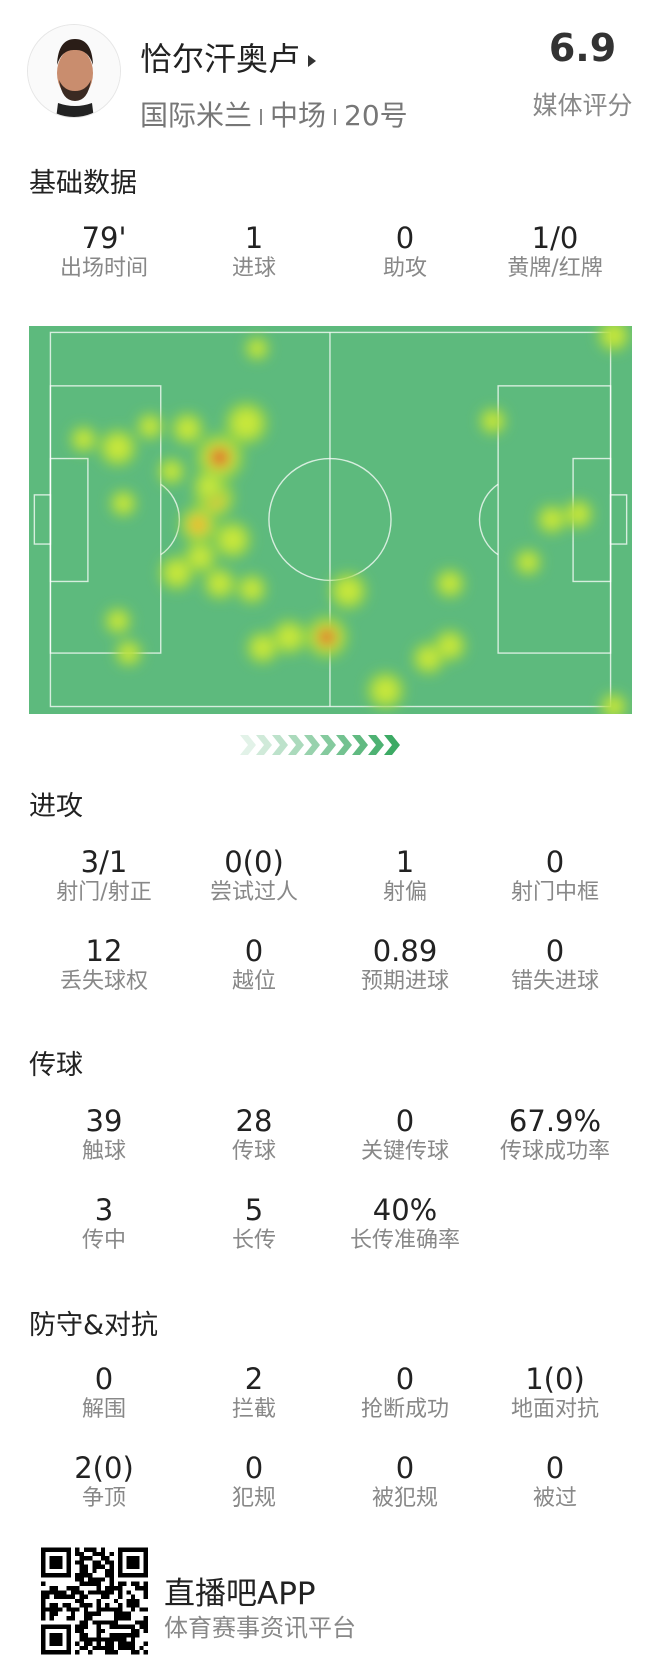  What do you see at coordinates (554, 1409) in the screenshot?
I see `stat-label: 地面对抗` at bounding box center [554, 1409].